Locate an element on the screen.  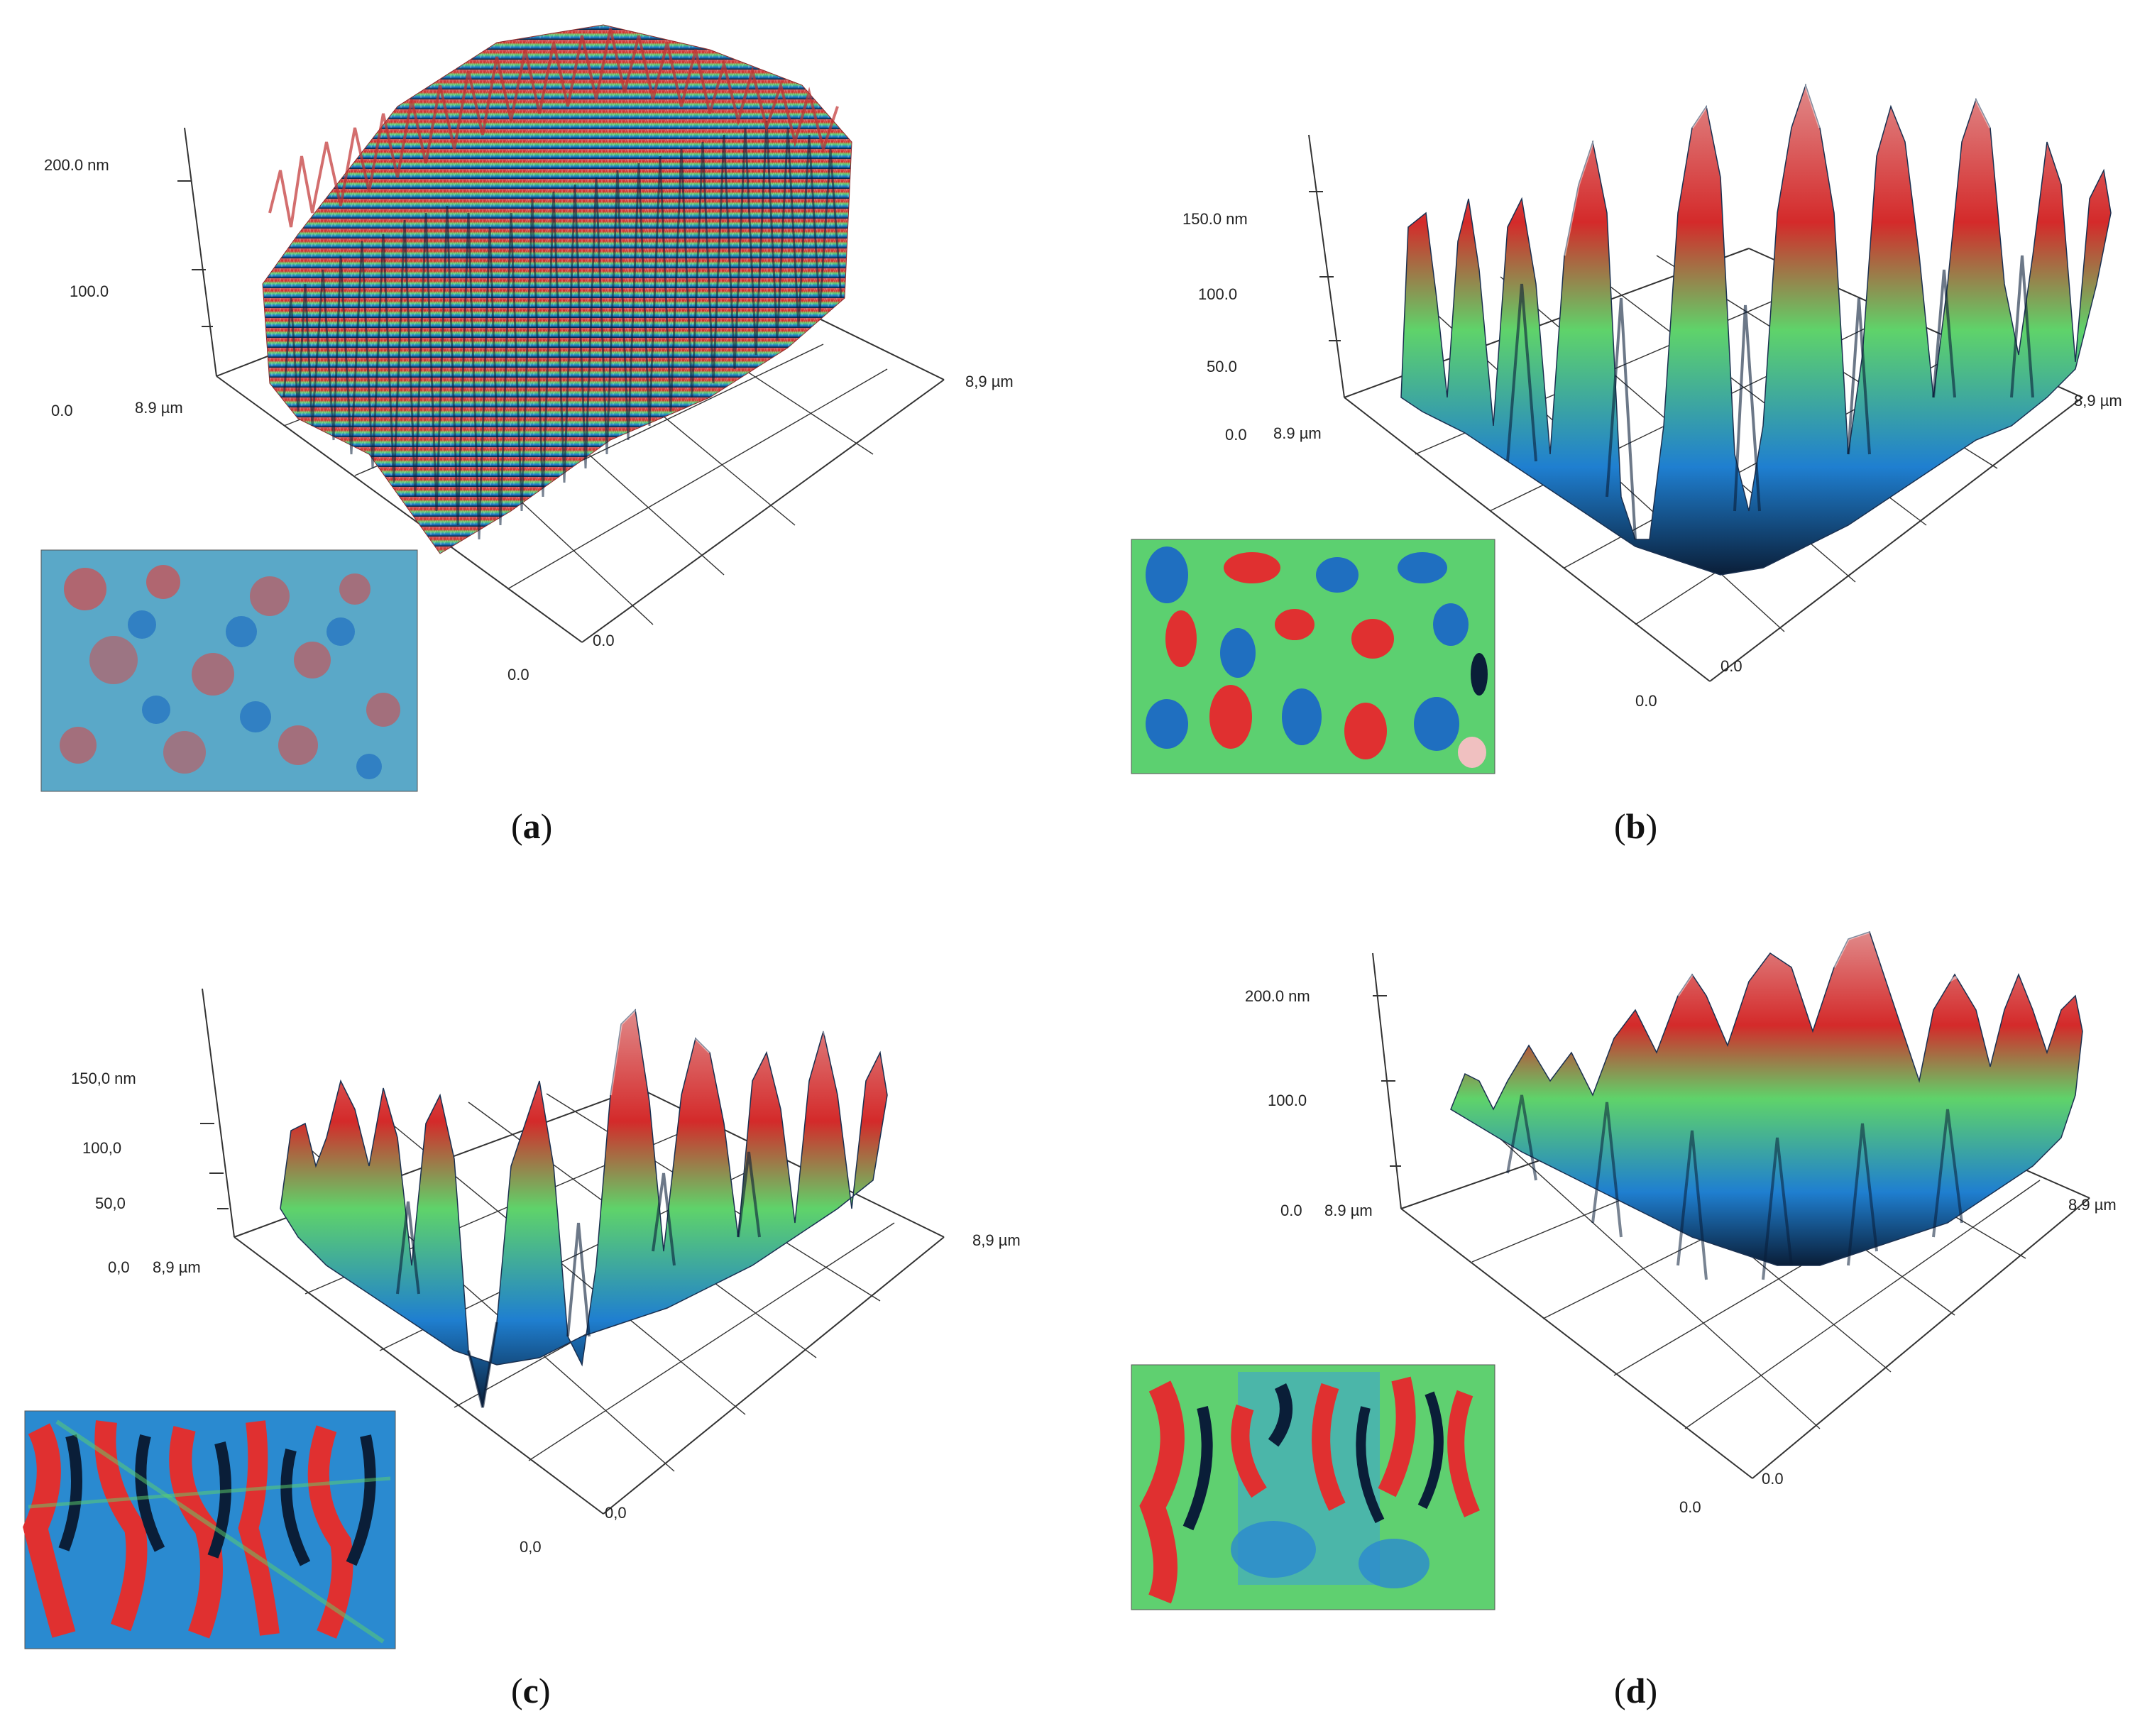
z-tick-100: 100,0 is located at coordinates (102, 1148).